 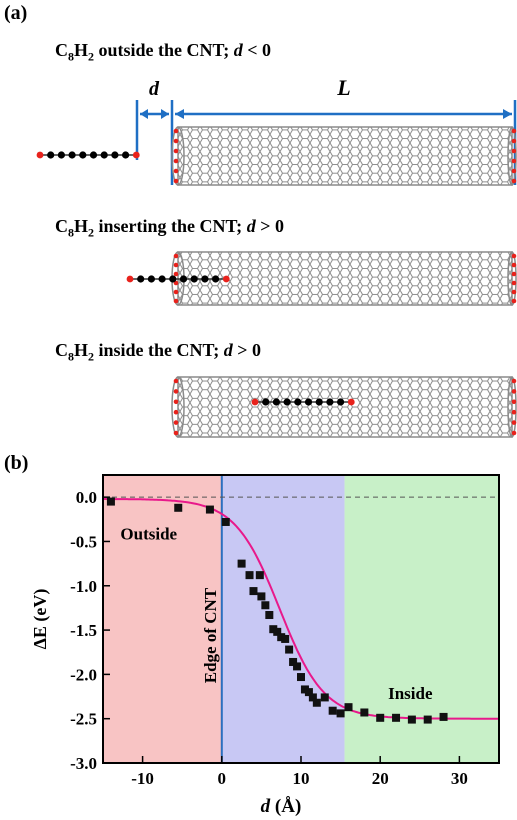 What do you see at coordinates (154, 89) in the screenshot?
I see `label-d: d` at bounding box center [154, 89].